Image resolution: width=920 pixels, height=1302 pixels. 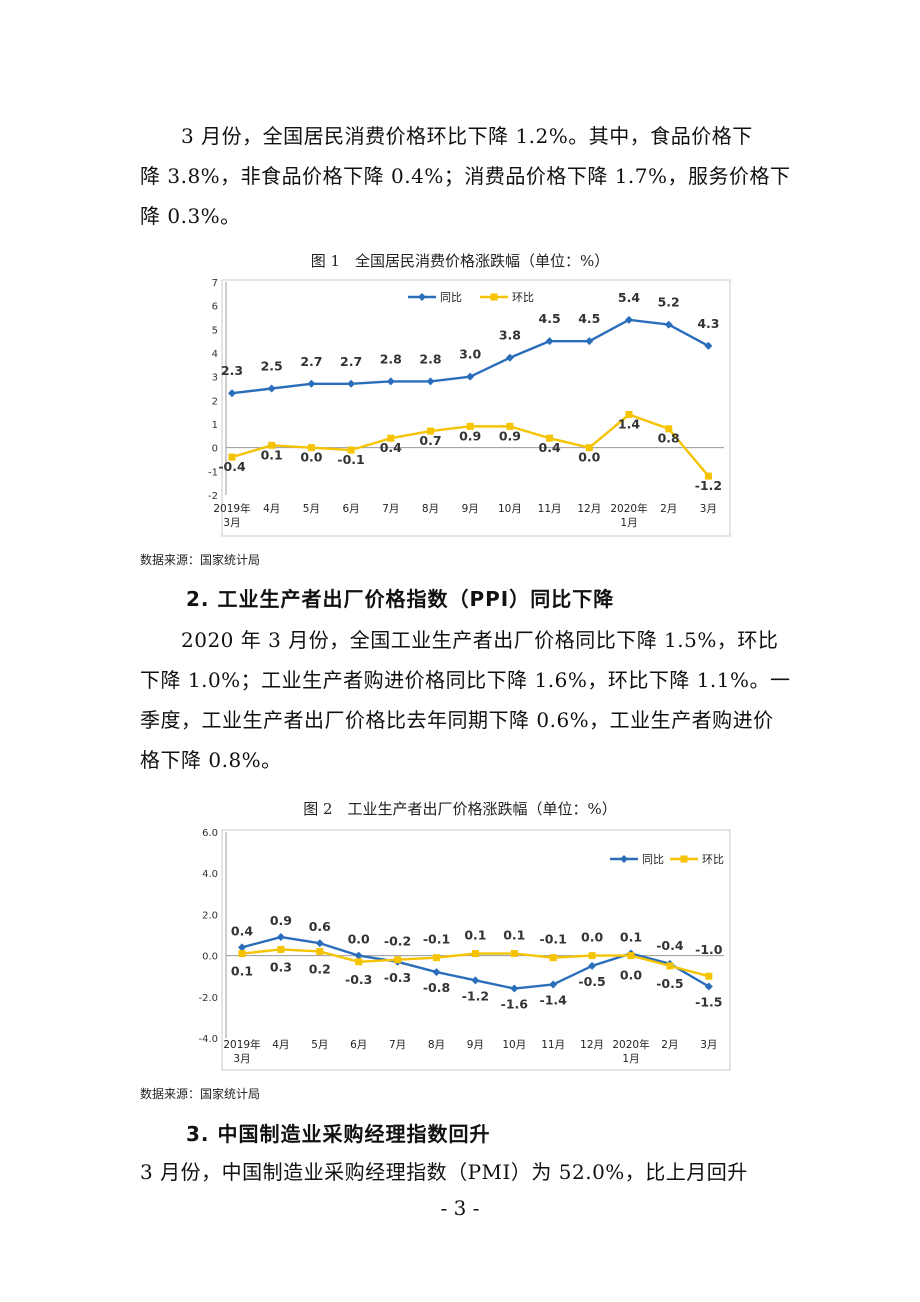 What do you see at coordinates (470, 509) in the screenshot?
I see `x-tick-label: 9月` at bounding box center [470, 509].